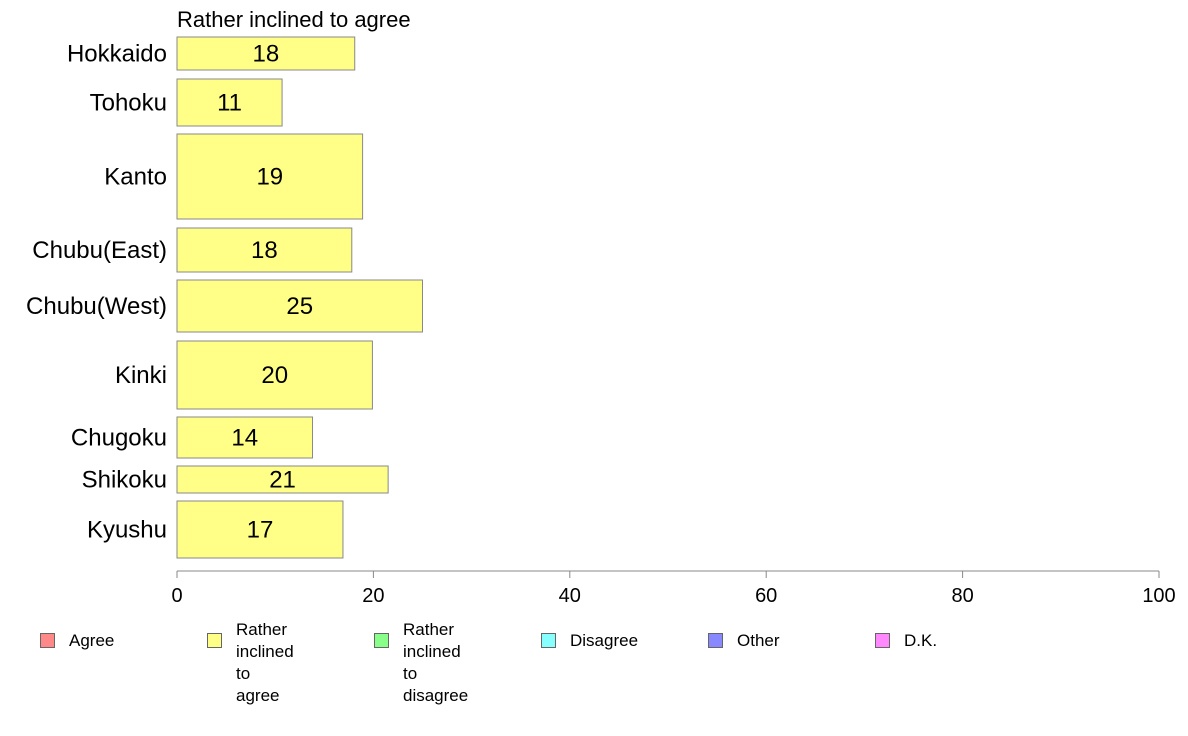 The height and width of the screenshot is (736, 1188). What do you see at coordinates (604, 640) in the screenshot?
I see `legend-label: Disagree` at bounding box center [604, 640].